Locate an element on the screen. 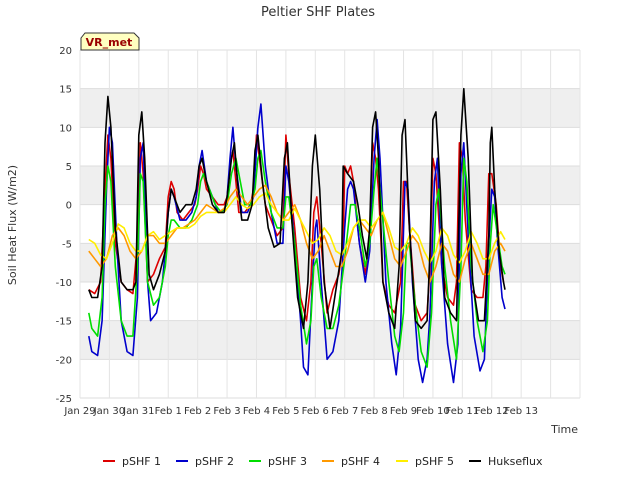 The width and height of the screenshot is (640, 480). y-tick-label: 20 is located at coordinates (65, 51).